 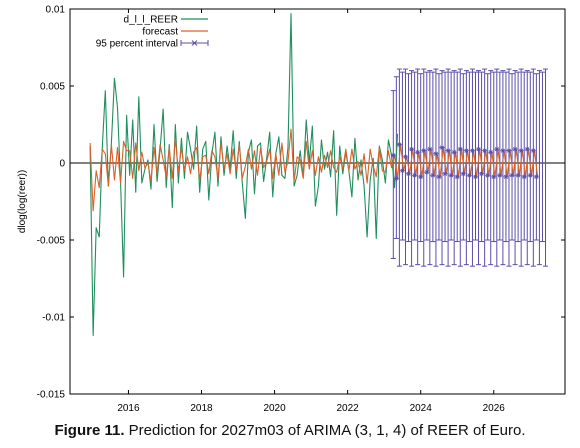 I want to click on y-tick-label: -0.005, so click(x=51, y=241).